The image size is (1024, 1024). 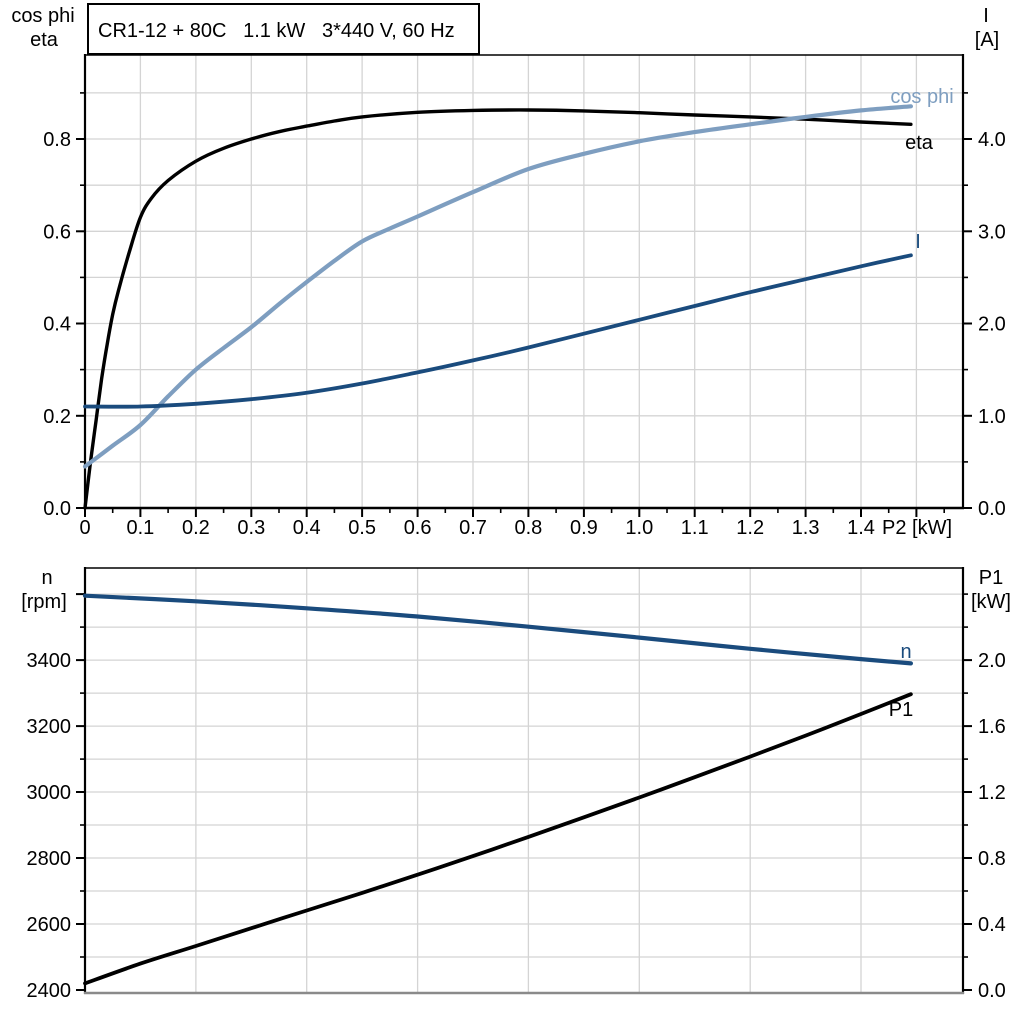 What do you see at coordinates (917, 528) in the screenshot?
I see `x-axis-title: P2 [kW]` at bounding box center [917, 528].